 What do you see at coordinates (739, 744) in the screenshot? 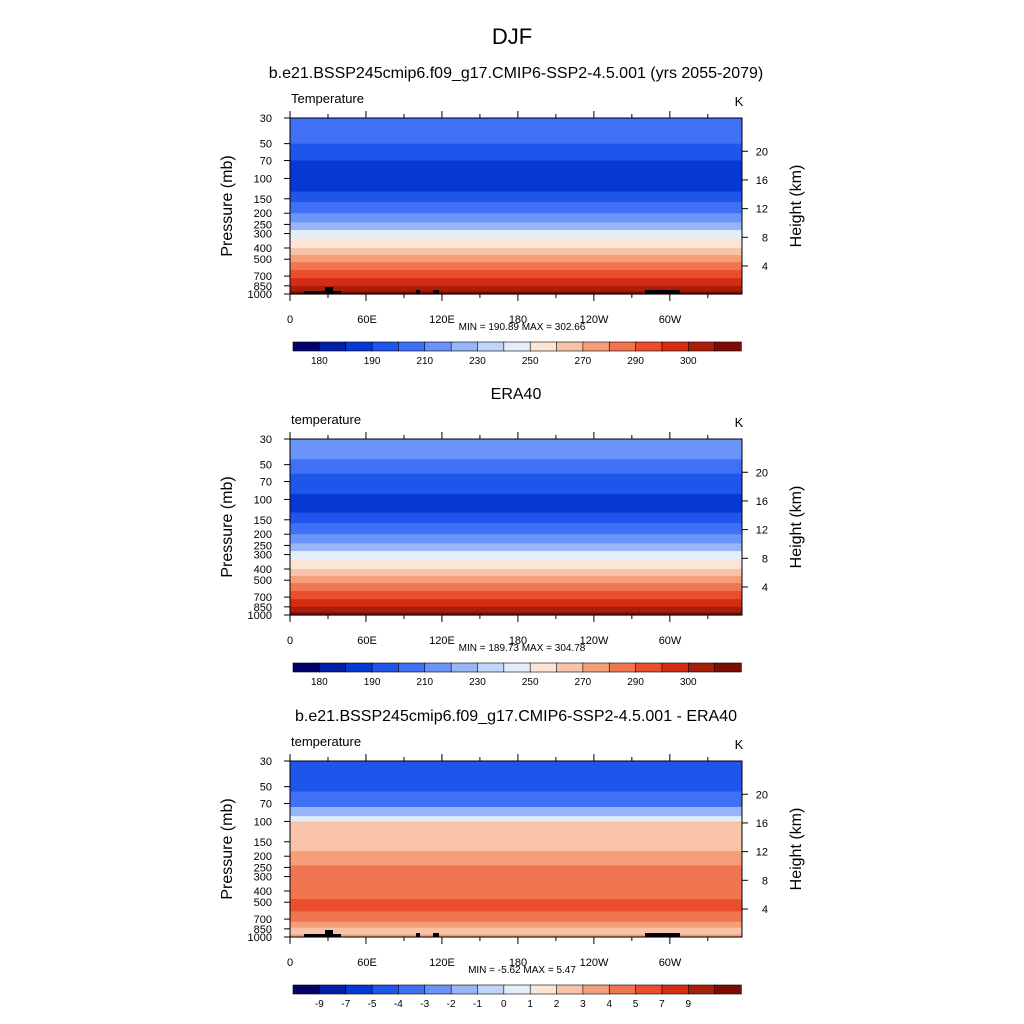
I see `units-label: K` at bounding box center [739, 744].